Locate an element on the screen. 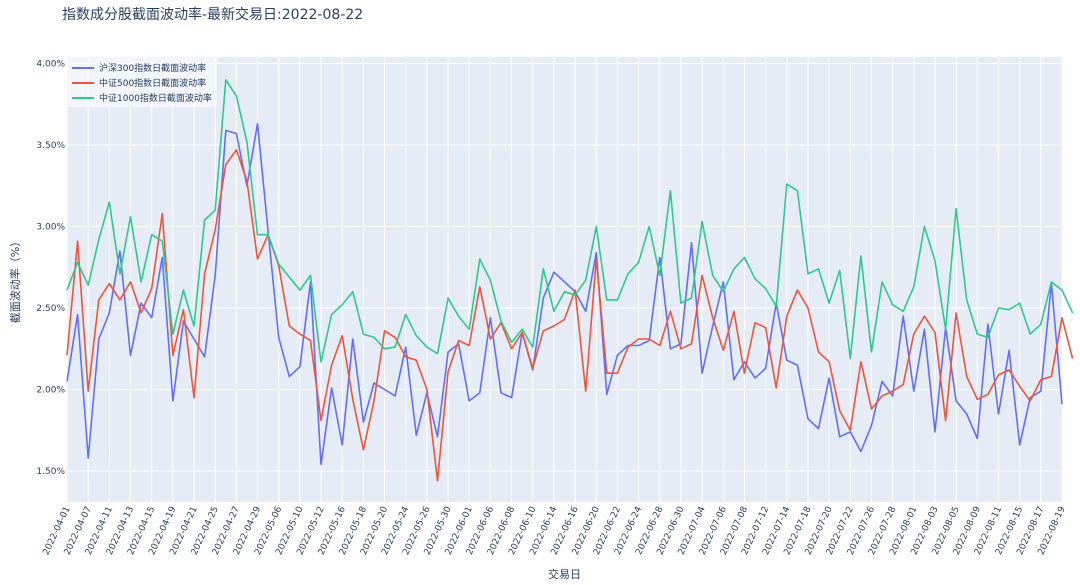 The image size is (1080, 585). y-tick-label: 1.50% is located at coordinates (50, 472).